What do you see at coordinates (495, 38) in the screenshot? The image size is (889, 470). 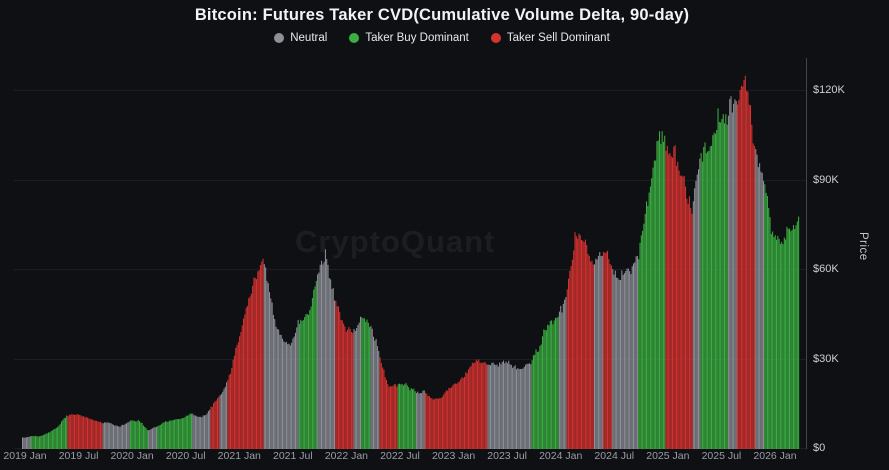 I see `taker-sell-dot-icon` at bounding box center [495, 38].